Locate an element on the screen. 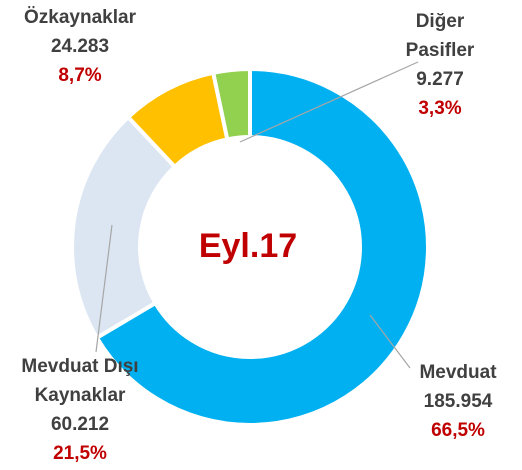 Image resolution: width=522 pixels, height=470 pixels. category-label: Özkaynaklar is located at coordinates (80, 17).